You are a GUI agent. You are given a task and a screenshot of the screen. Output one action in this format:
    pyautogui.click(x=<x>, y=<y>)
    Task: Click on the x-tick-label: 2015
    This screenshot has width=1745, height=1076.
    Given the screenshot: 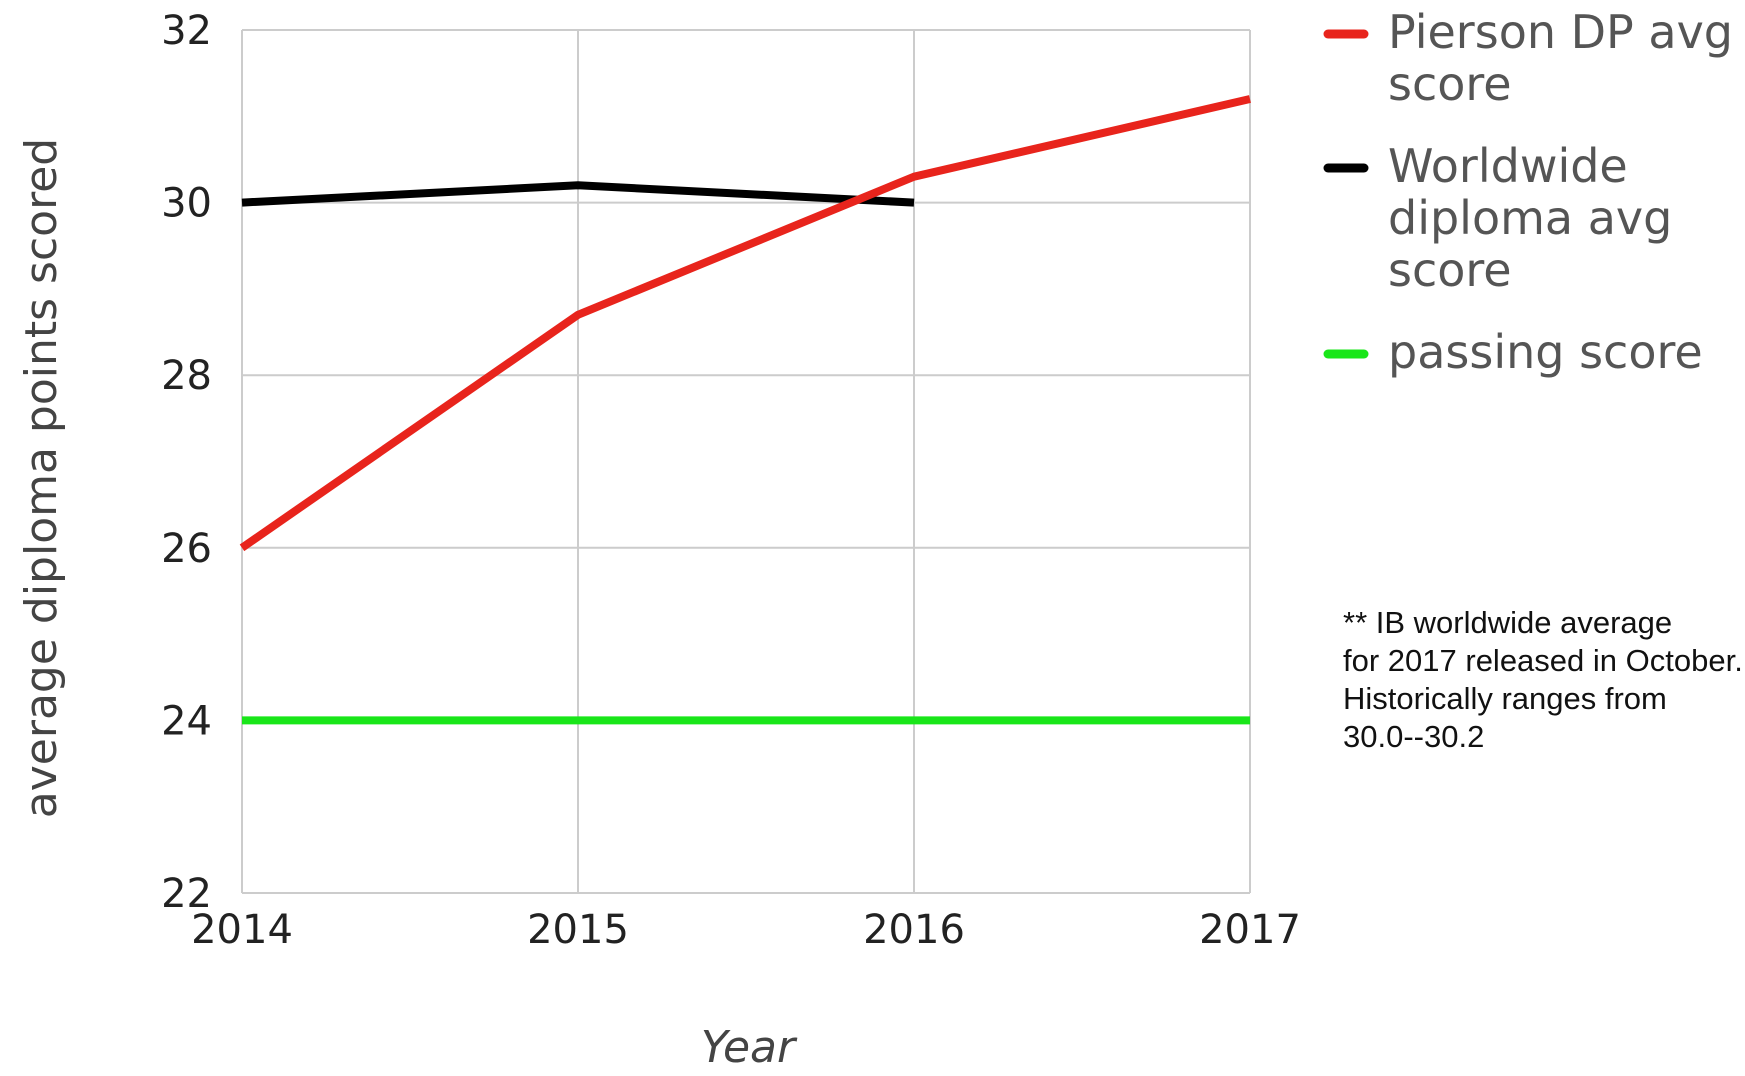 What is the action you would take?
    pyautogui.click(x=578, y=930)
    